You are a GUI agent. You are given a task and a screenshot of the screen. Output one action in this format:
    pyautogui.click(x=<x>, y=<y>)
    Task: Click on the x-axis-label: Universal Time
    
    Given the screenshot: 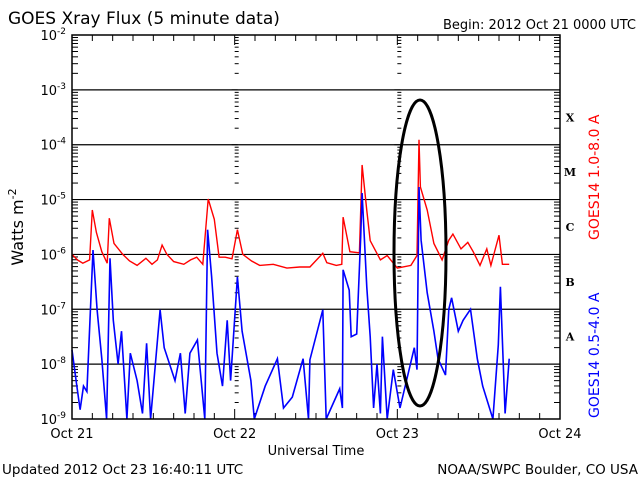 What is the action you would take?
    pyautogui.click(x=316, y=451)
    